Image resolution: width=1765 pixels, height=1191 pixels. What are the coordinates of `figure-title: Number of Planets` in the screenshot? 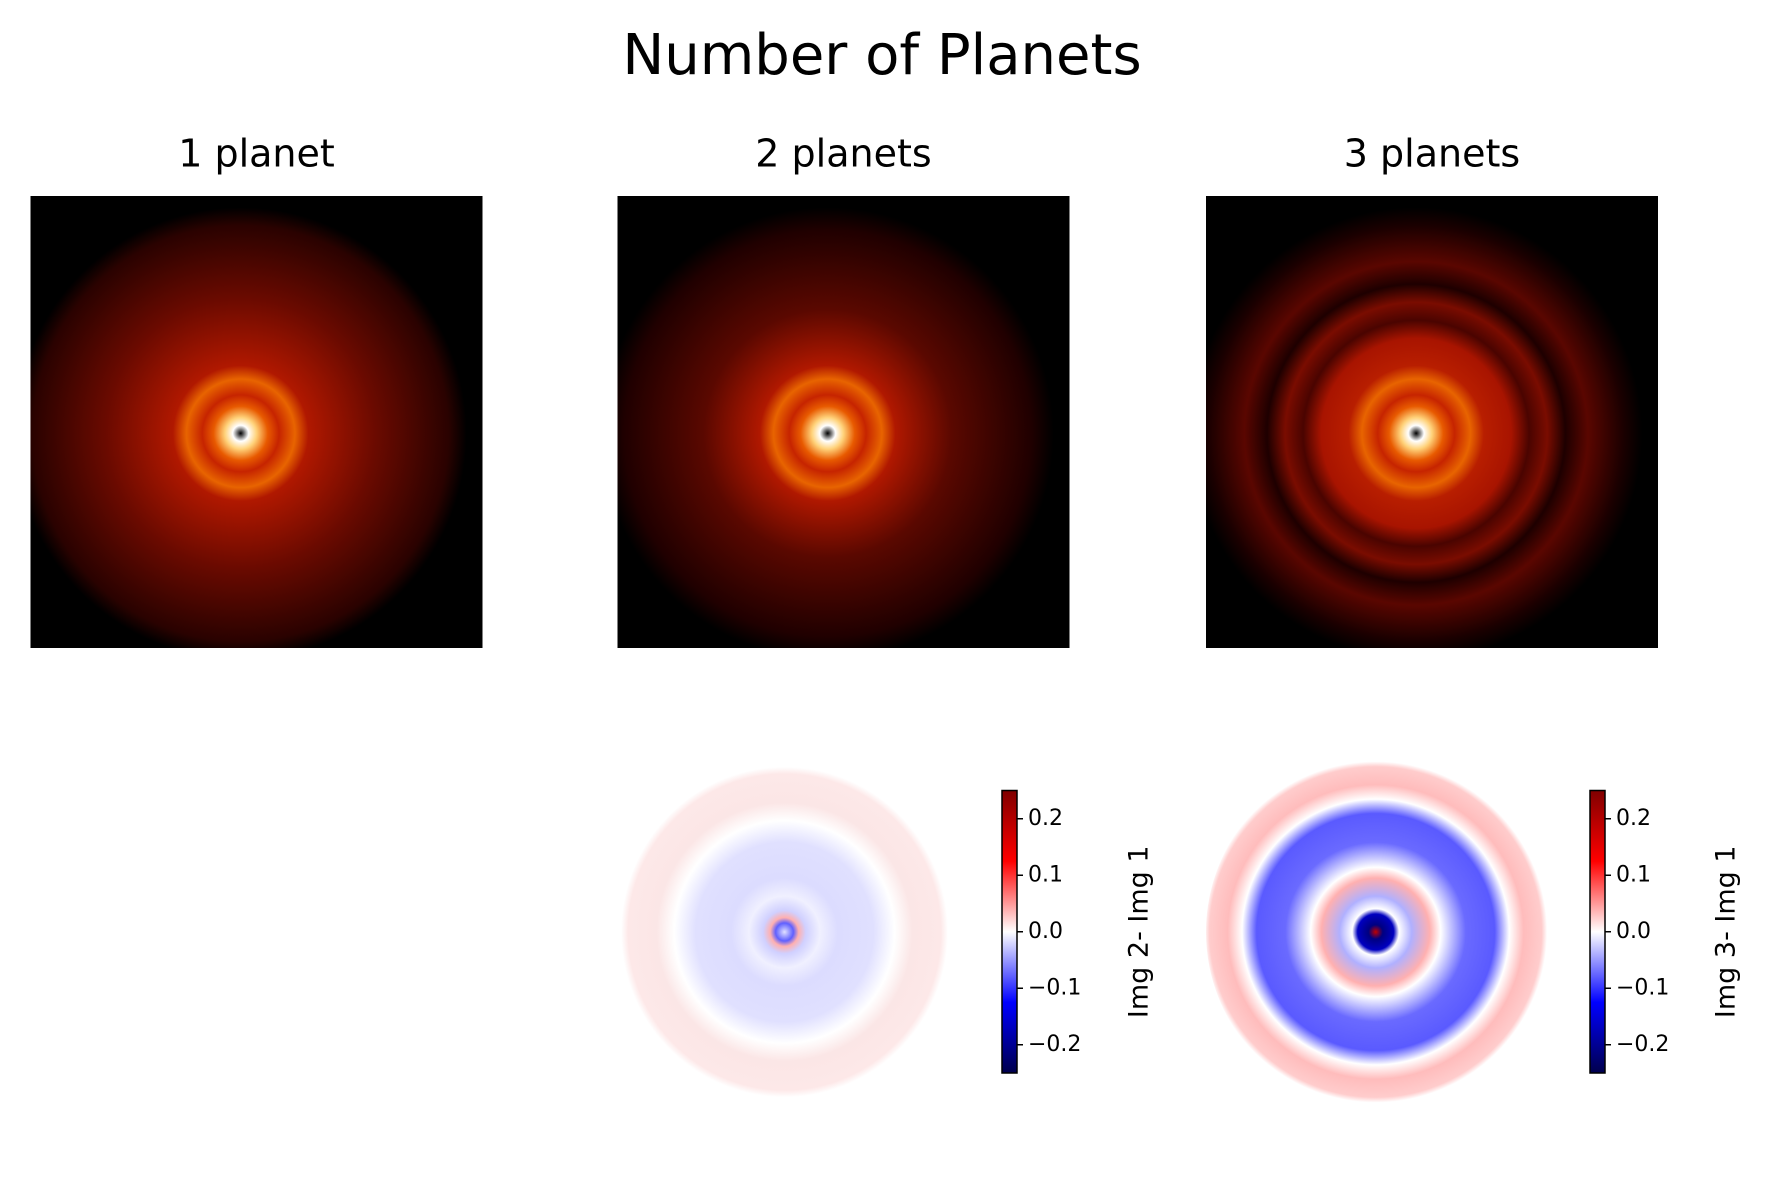 It's located at (881, 55).